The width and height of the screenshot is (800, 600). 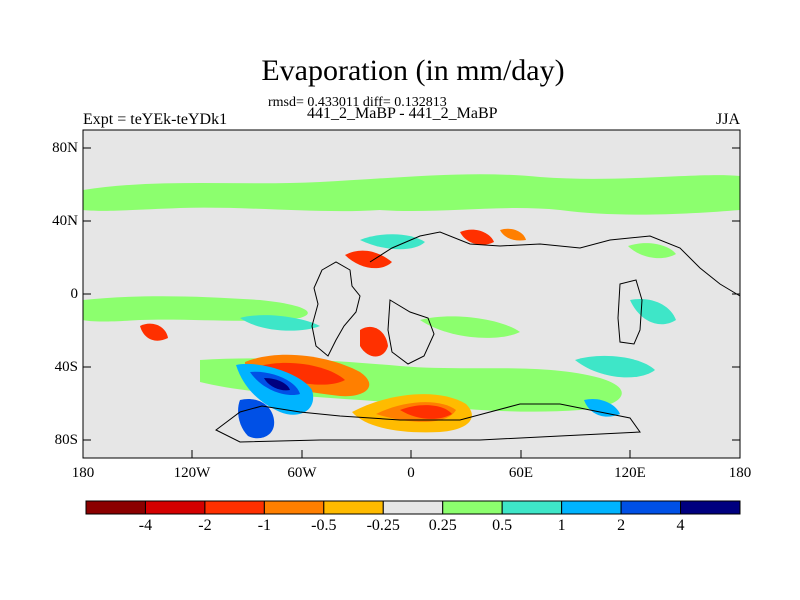 I want to click on colorbar-label: -4, so click(x=145, y=525).